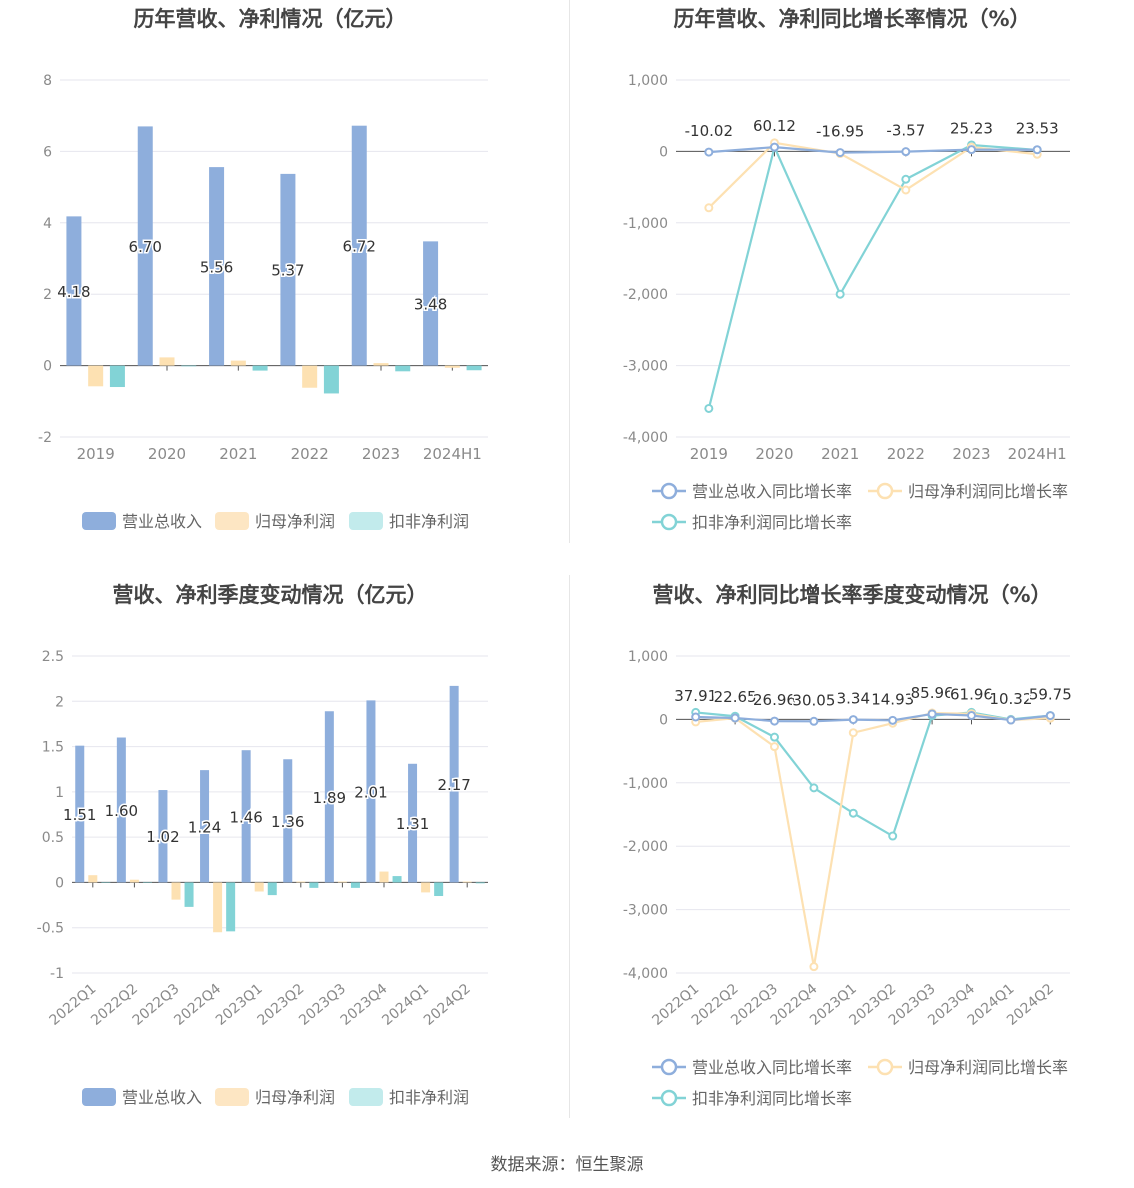  Describe the element at coordinates (695, 696) in the screenshot. I see `line-data-label: 37.91` at that location.